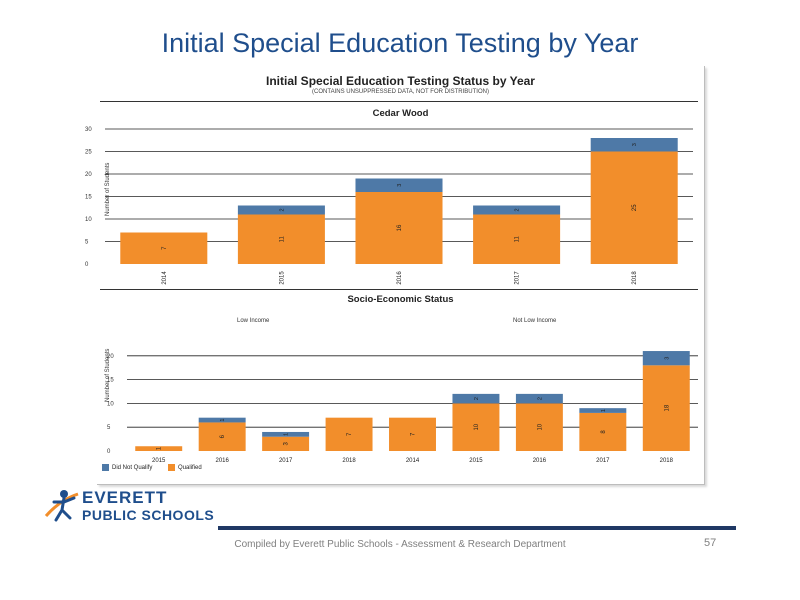  What do you see at coordinates (88, 130) in the screenshot?
I see `cedar-wood-ytick-label: 30` at bounding box center [88, 130].